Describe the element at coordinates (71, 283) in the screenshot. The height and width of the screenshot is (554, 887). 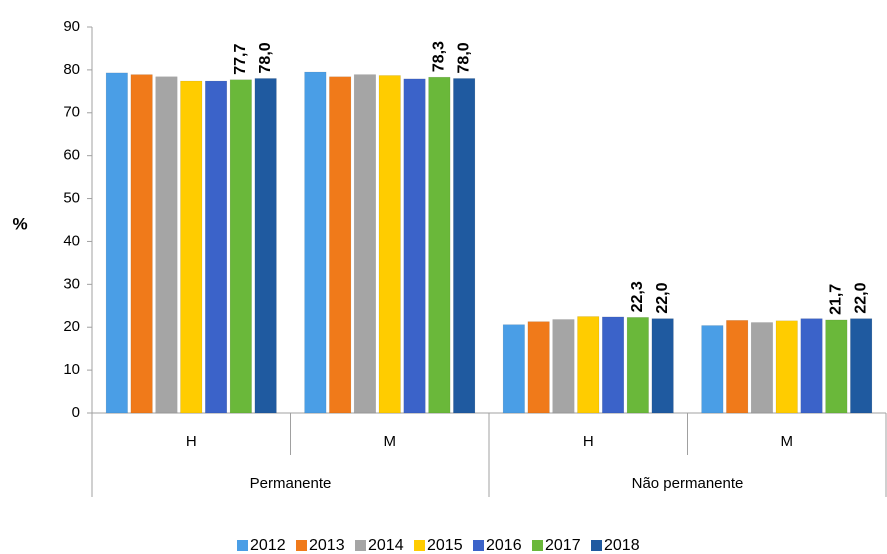
I see `y-tick-label: 30` at that location.